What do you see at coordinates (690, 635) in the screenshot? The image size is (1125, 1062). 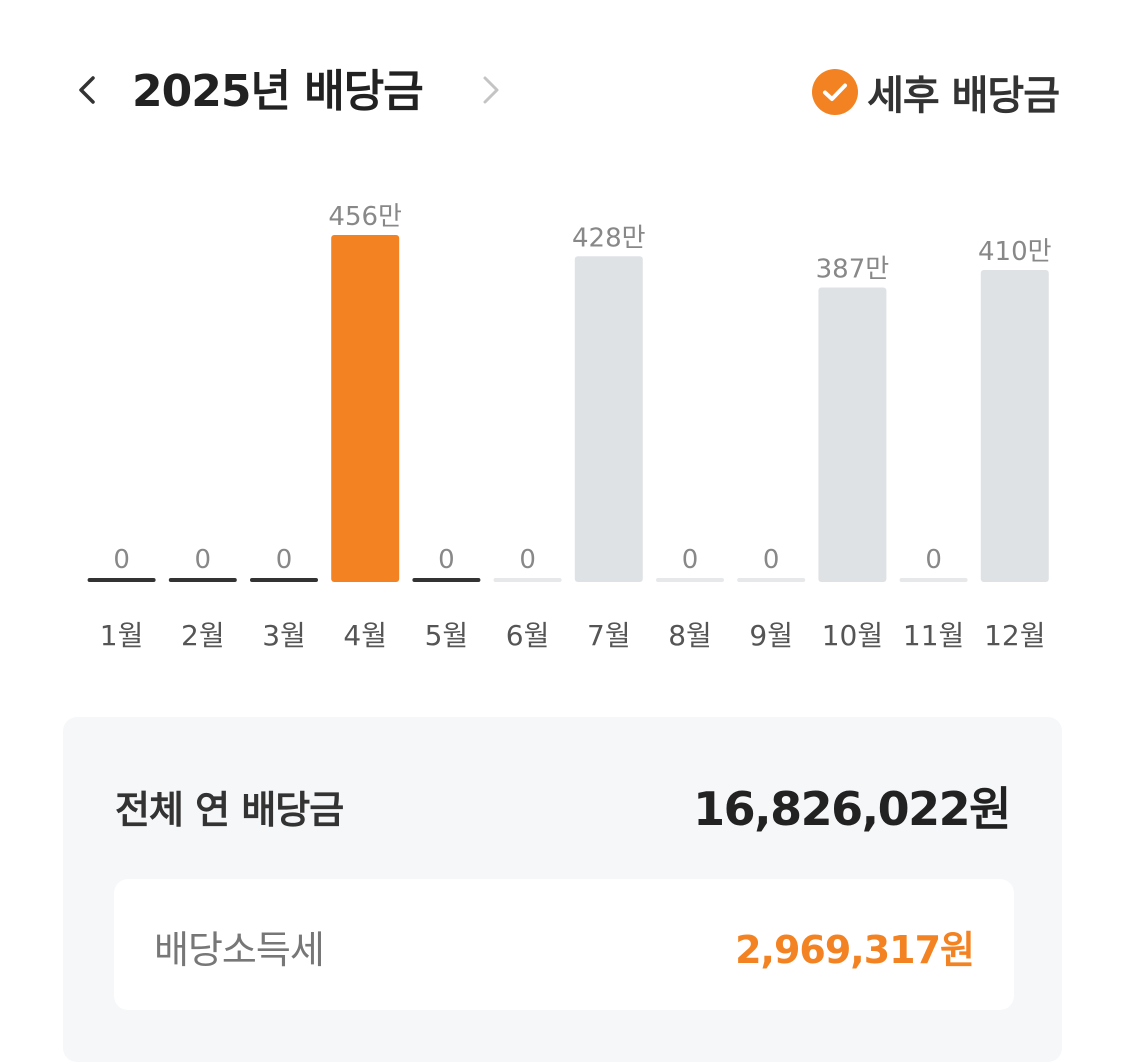 I see `month-label: 8월` at bounding box center [690, 635].